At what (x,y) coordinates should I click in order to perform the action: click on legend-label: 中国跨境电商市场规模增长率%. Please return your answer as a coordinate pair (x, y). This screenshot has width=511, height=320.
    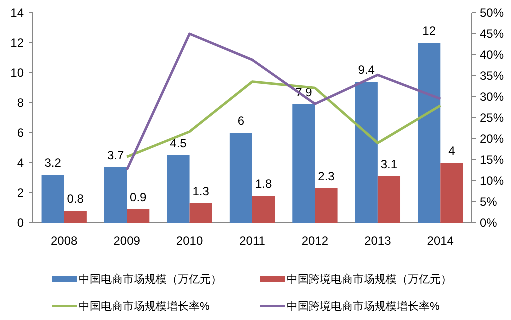
    Looking at the image, I should click on (363, 306).